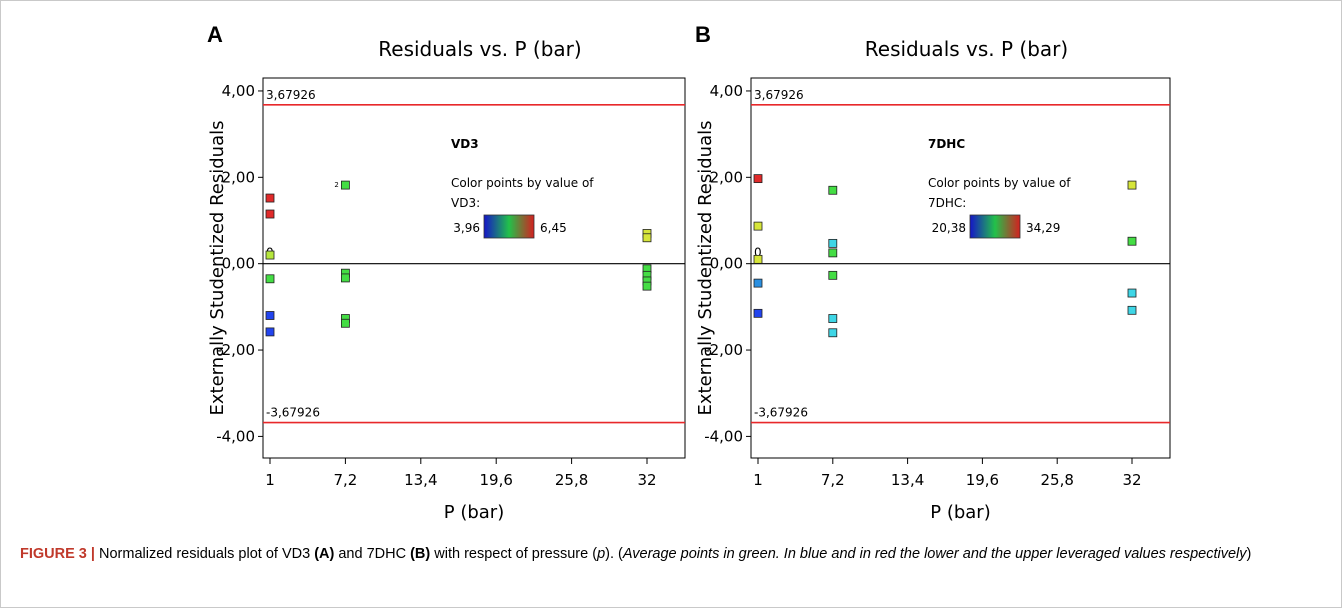  Describe the element at coordinates (466, 228) in the screenshot. I see `color-min-label: 3,96` at that location.